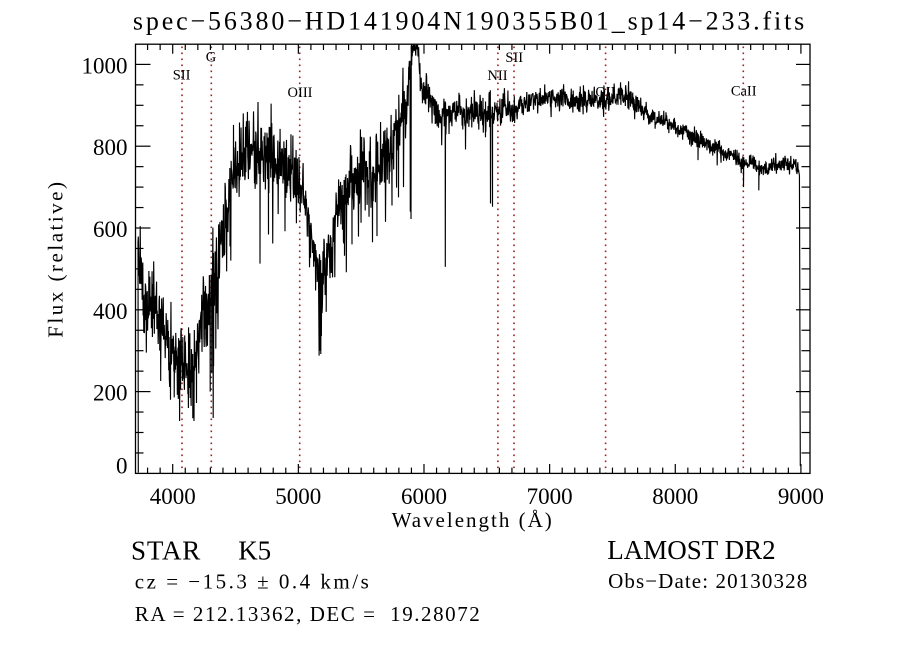  Describe the element at coordinates (708, 581) in the screenshot. I see `svg-text: Obs−Date: 20130328` at that location.